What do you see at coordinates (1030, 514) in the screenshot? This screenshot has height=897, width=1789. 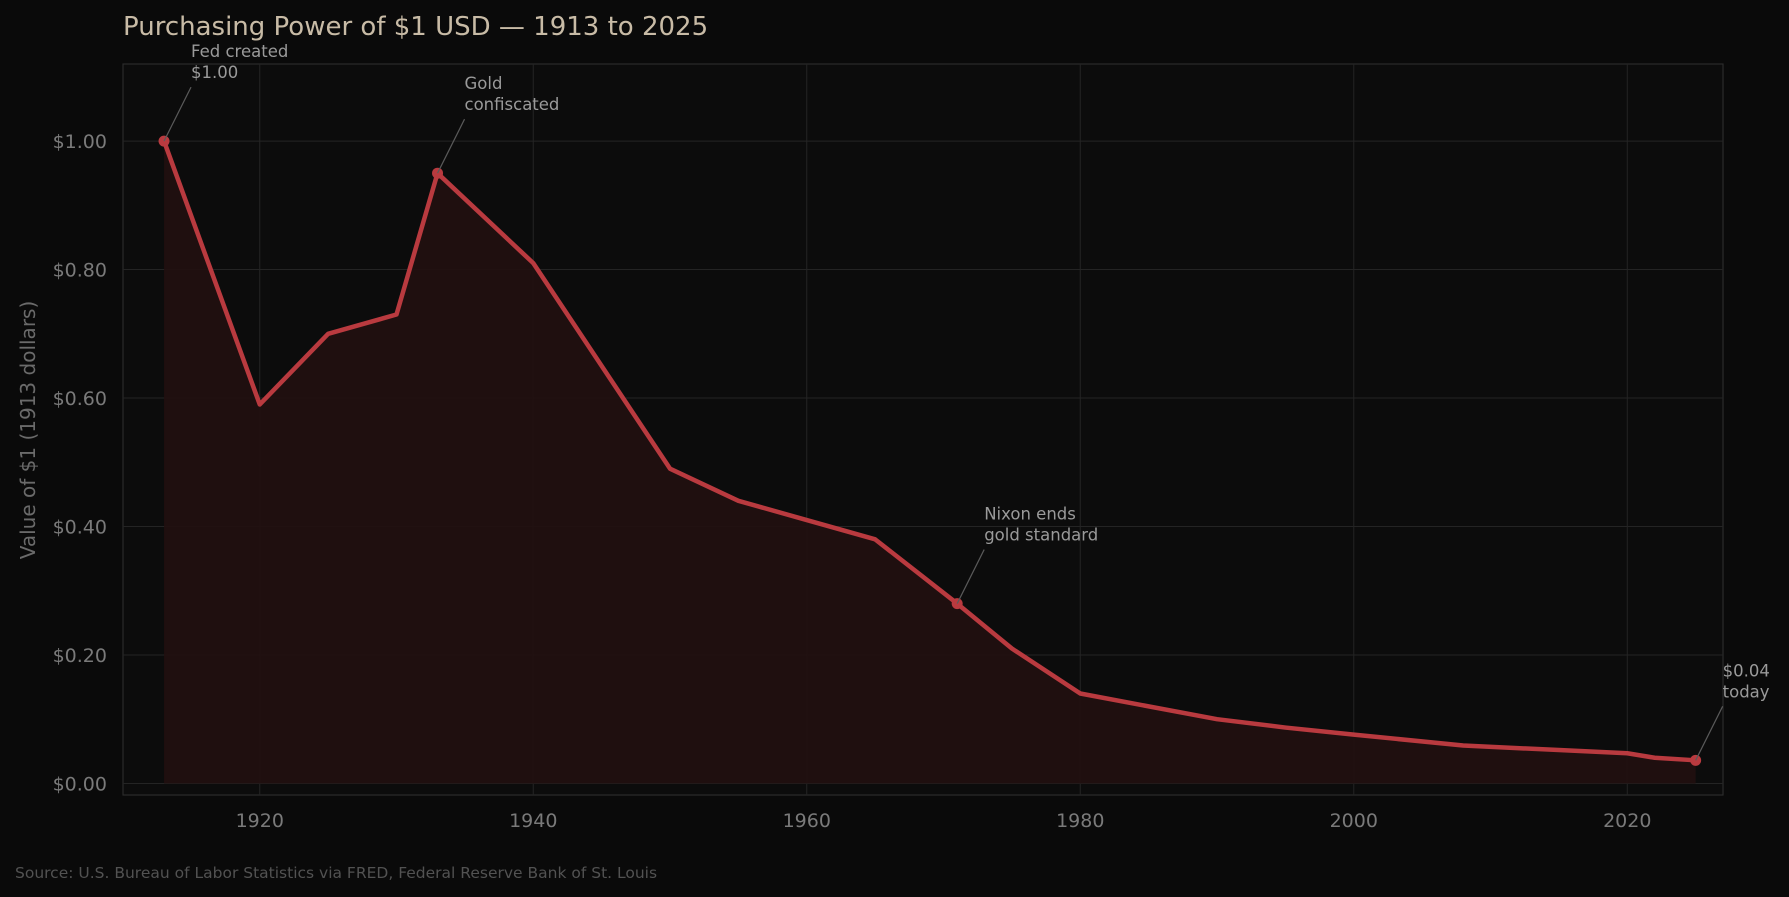 I see `annotation-text: Nixon ends` at bounding box center [1030, 514].